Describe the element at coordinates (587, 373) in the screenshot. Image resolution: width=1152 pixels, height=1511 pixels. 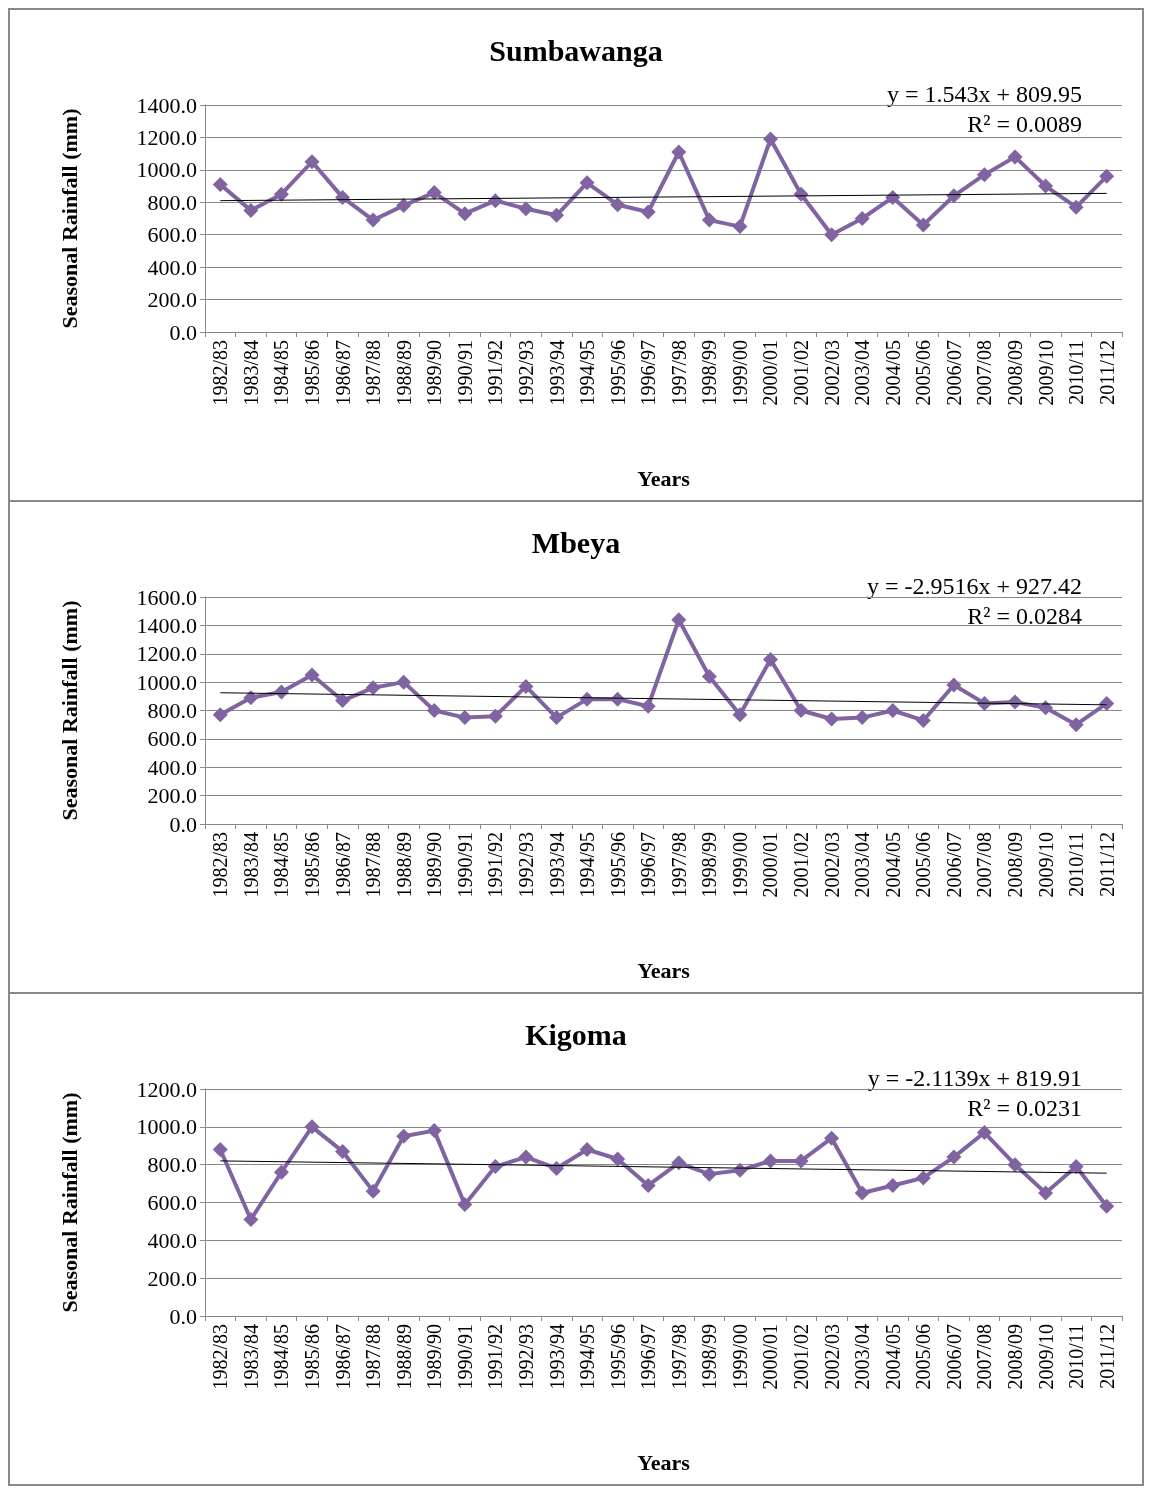
I see `x-tick-label: 1994/95` at that location.